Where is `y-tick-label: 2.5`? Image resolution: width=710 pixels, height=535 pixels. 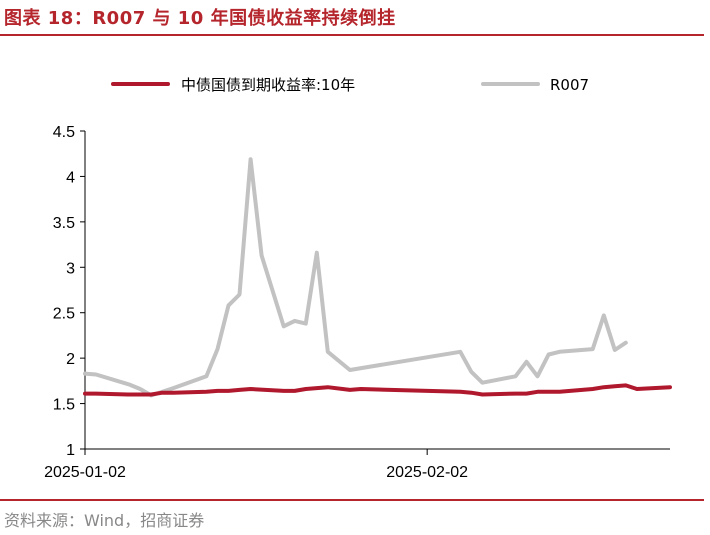
y-tick-label: 2.5 is located at coordinates (64, 314).